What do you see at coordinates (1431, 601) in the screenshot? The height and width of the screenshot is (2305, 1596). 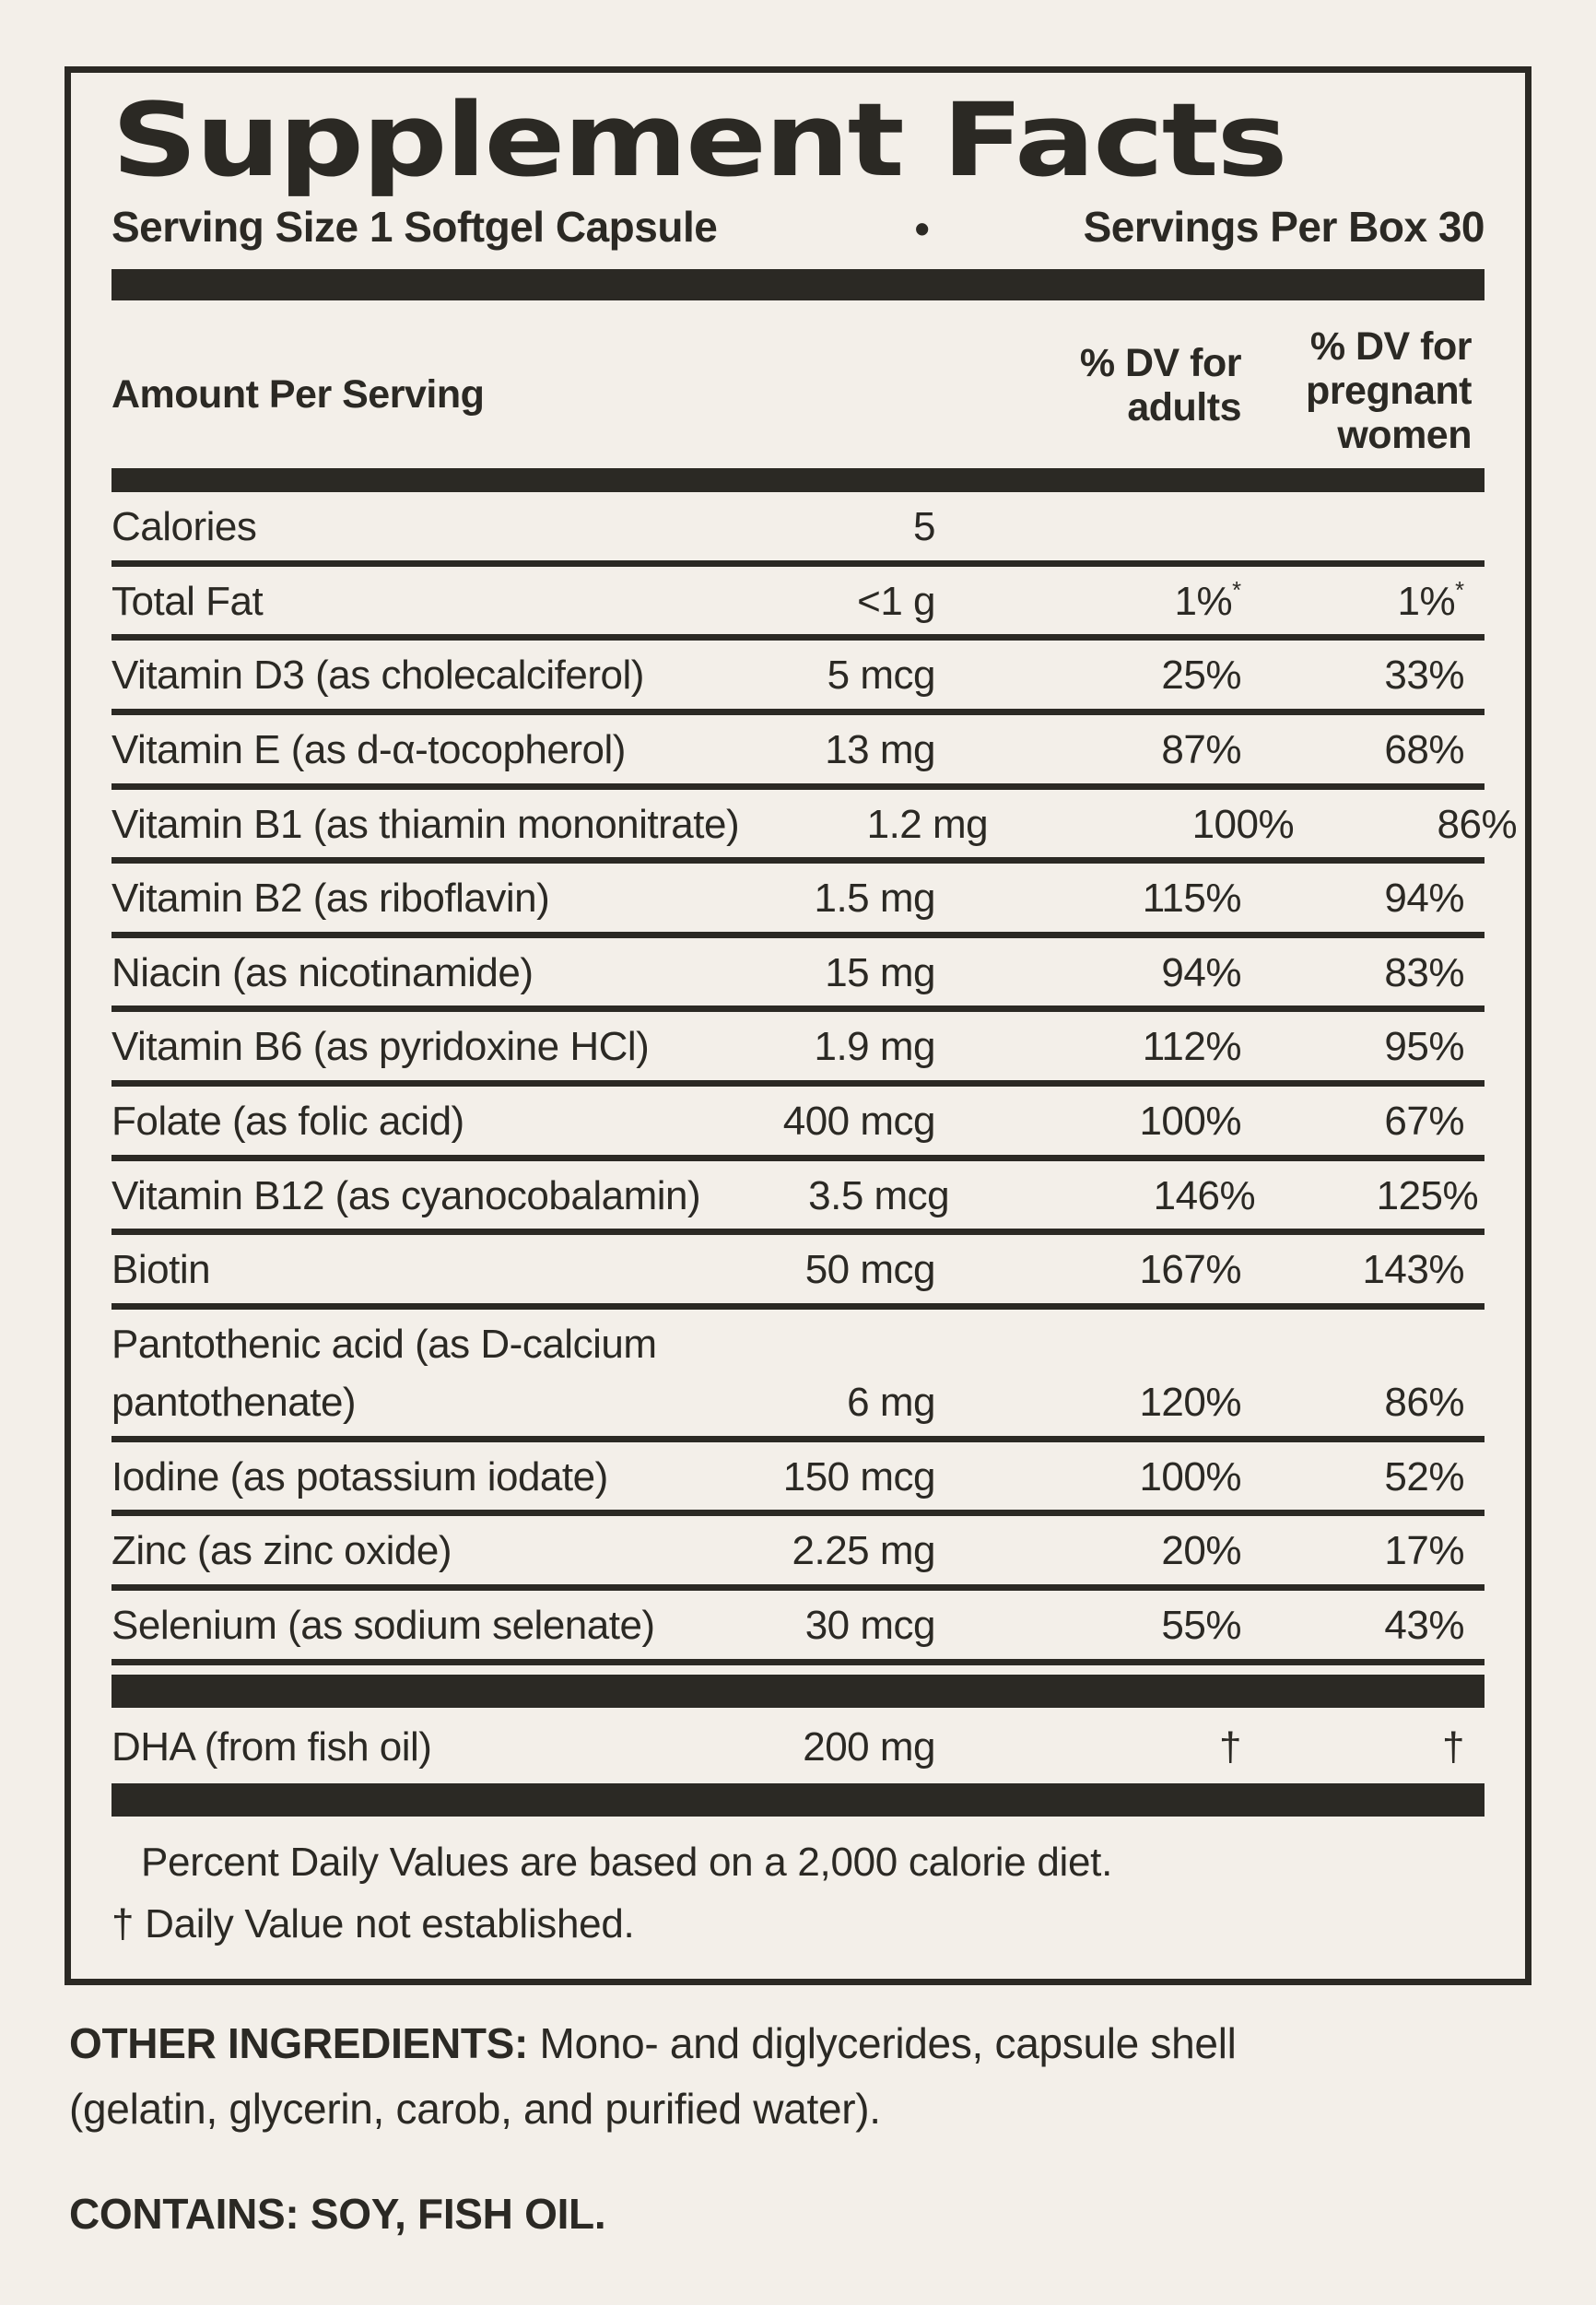 I see `row-pregnant-dv: 1%*` at bounding box center [1431, 601].